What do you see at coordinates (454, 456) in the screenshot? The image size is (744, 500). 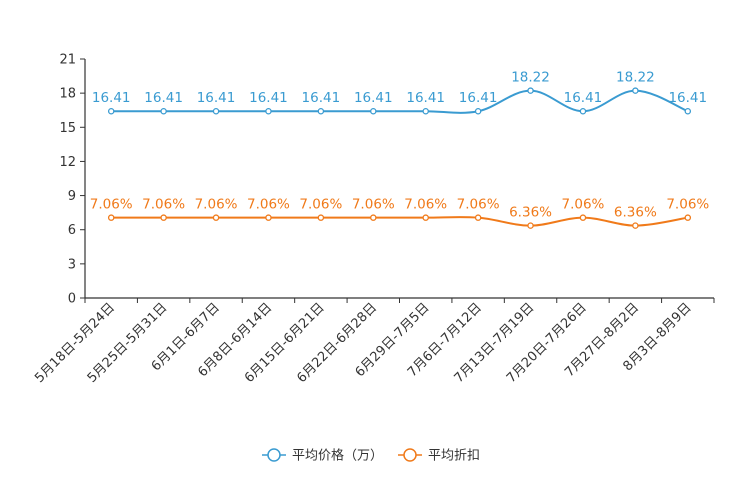 I see `legend-label: 平均折扣` at bounding box center [454, 456].